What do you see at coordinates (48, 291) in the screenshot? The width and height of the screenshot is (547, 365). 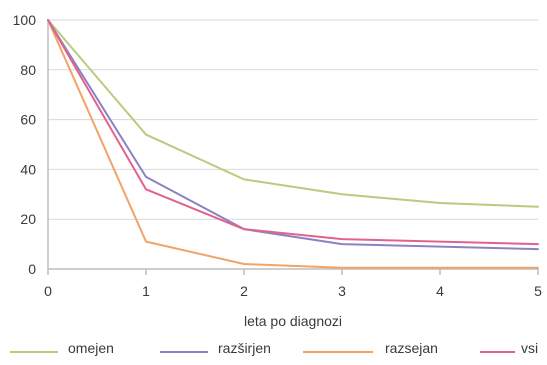 I see `x-tick-label: 0` at bounding box center [48, 291].